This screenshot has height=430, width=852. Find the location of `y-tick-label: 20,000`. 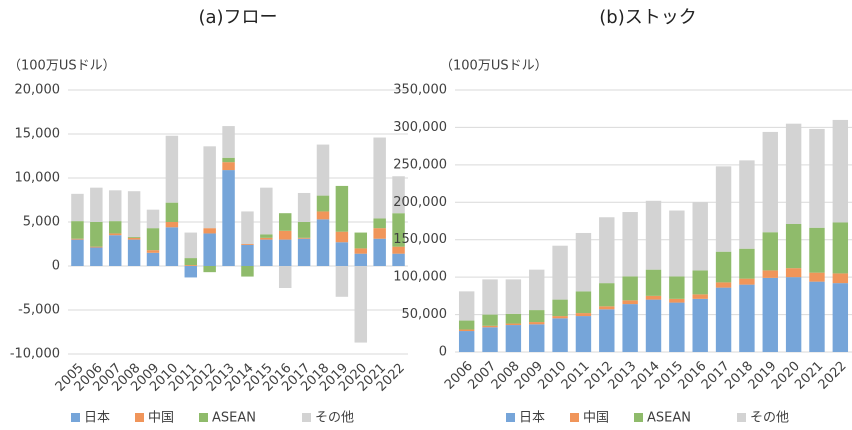

y-tick-label: 20,000 is located at coordinates (38, 90).